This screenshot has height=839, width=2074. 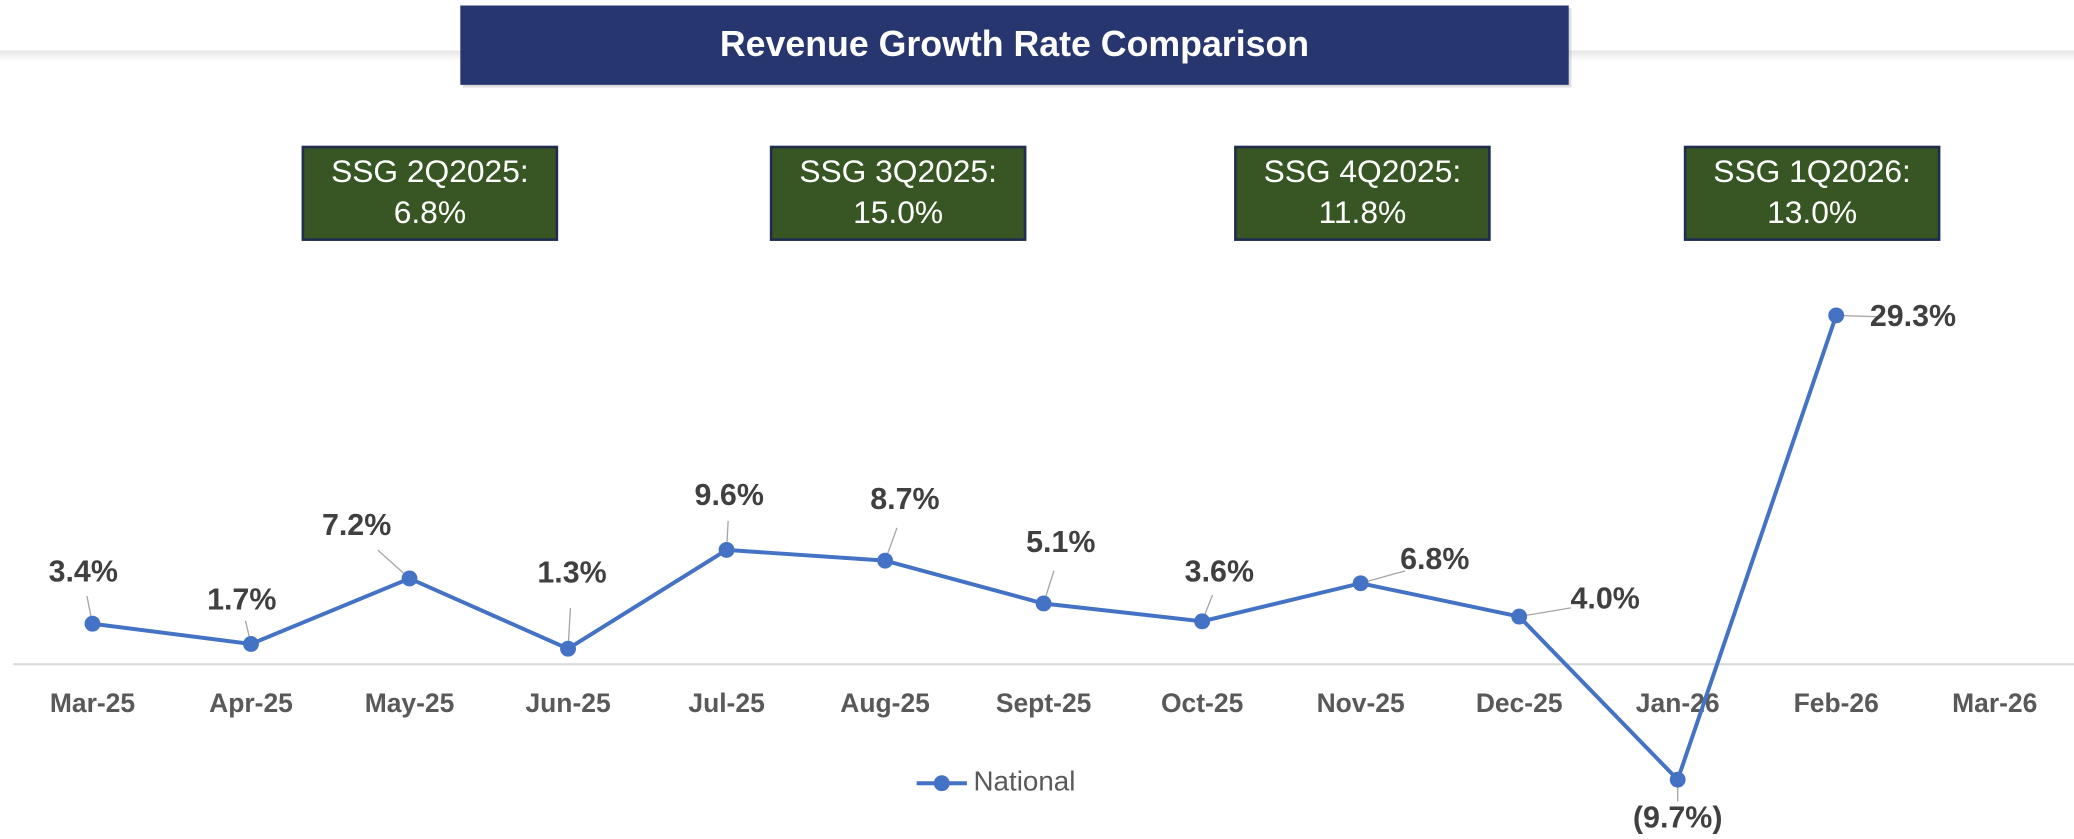 What do you see at coordinates (410, 703) in the screenshot?
I see `x-tick-label: May-25` at bounding box center [410, 703].